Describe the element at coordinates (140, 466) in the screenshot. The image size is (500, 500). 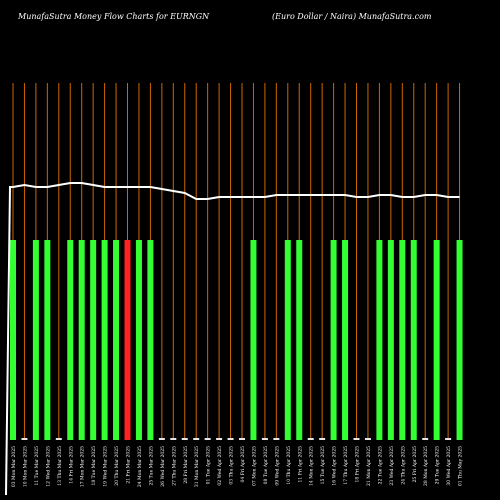
I see `x-tick-label: 24 Mon Mar 2025` at that location.